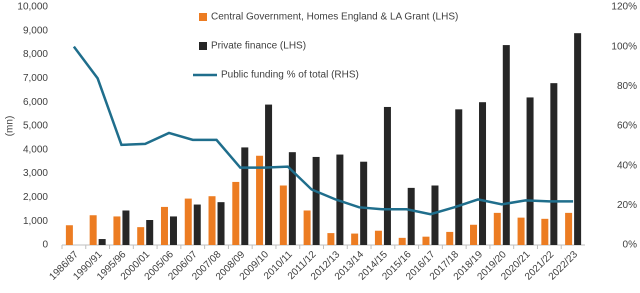  I want to click on y-tick-label: 4,000, so click(35, 149).